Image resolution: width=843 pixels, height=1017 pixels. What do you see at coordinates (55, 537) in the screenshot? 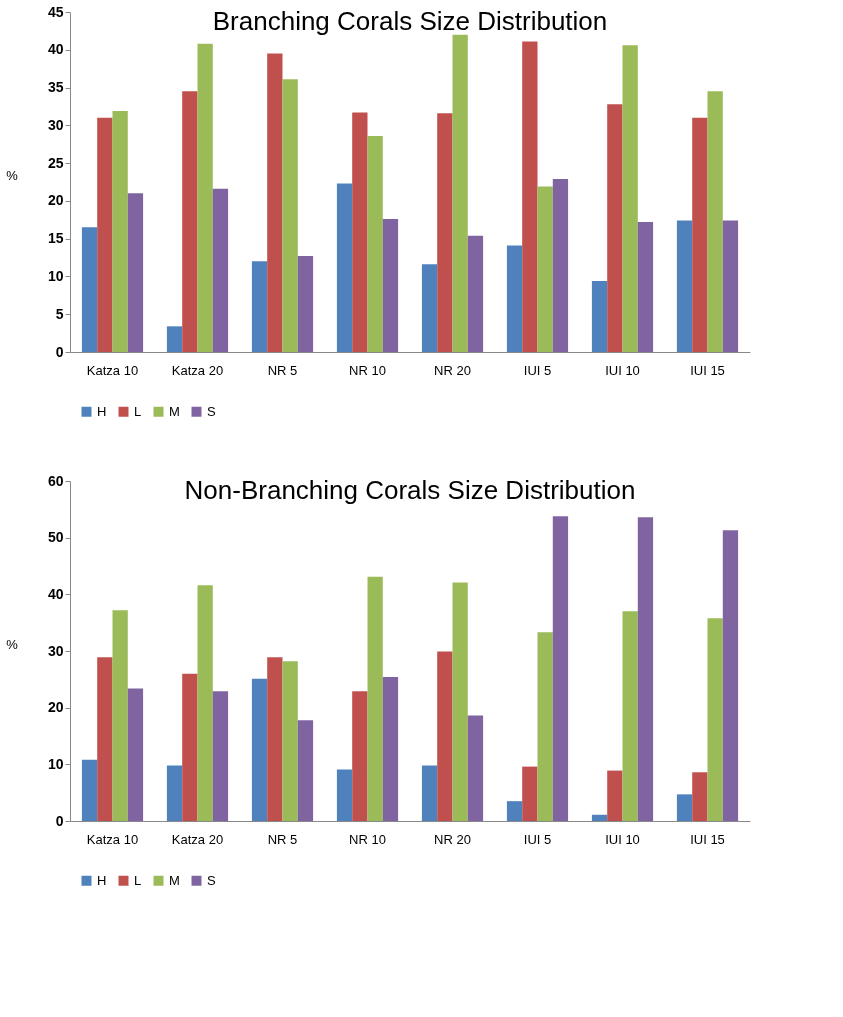
I see `y-tick-label: 50` at bounding box center [55, 537].